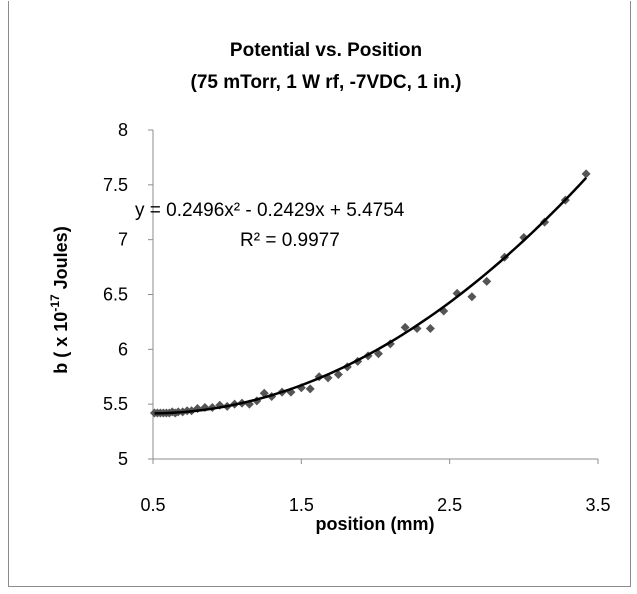 This screenshot has height=594, width=637. I want to click on y-tick-label: 8, so click(123, 130).